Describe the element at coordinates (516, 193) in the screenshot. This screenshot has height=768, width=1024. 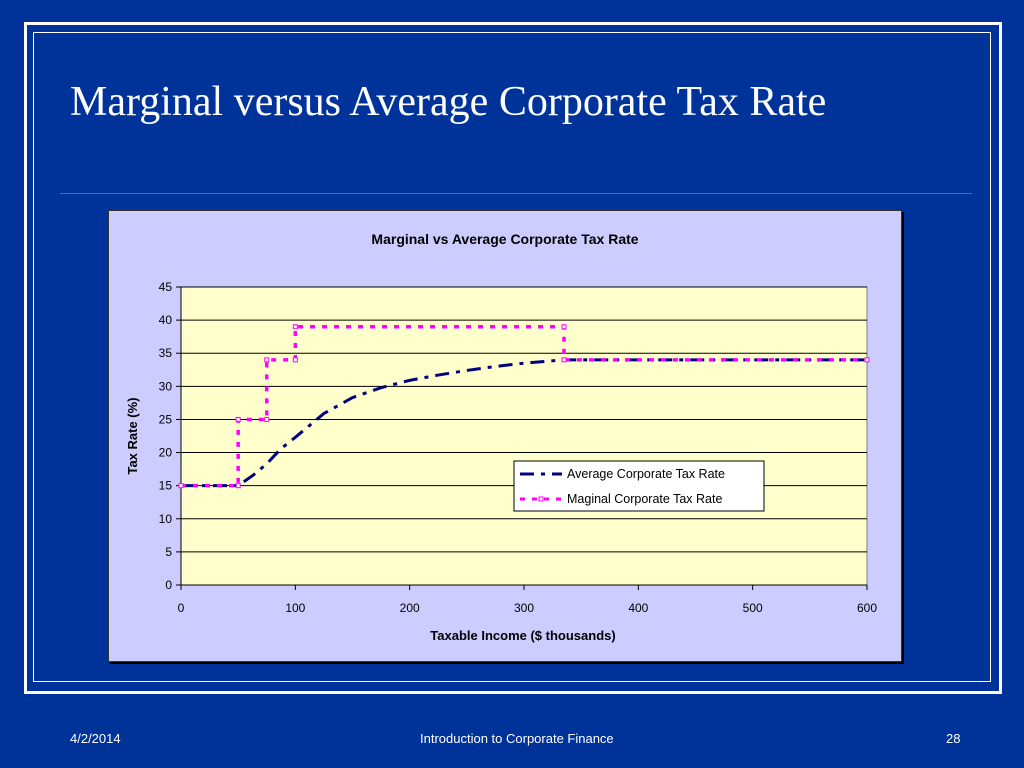
I see `title-divider` at that location.